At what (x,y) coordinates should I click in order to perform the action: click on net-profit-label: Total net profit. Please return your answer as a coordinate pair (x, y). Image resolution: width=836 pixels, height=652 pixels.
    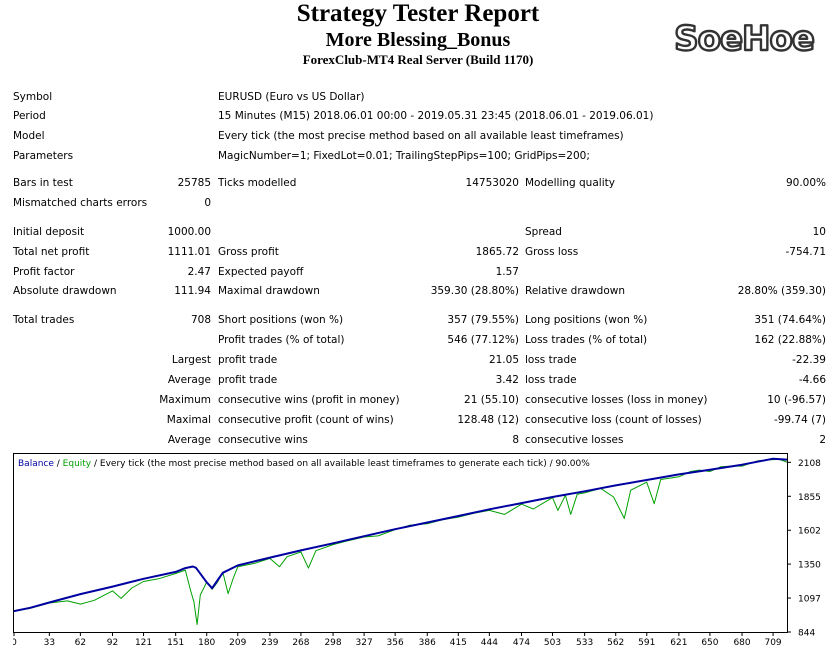
    Looking at the image, I should click on (51, 252).